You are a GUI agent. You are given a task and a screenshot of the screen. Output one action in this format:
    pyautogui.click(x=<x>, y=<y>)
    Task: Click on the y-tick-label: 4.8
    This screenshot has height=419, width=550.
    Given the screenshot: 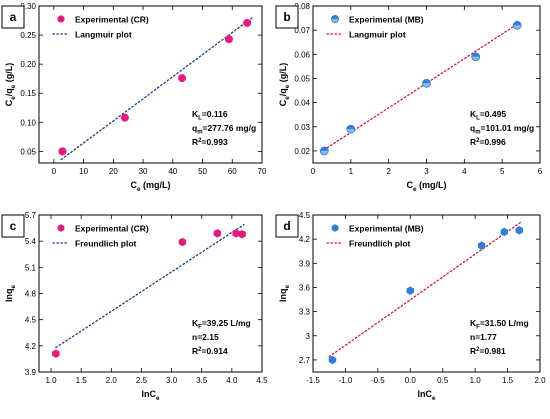 What is the action you would take?
    pyautogui.click(x=31, y=294)
    